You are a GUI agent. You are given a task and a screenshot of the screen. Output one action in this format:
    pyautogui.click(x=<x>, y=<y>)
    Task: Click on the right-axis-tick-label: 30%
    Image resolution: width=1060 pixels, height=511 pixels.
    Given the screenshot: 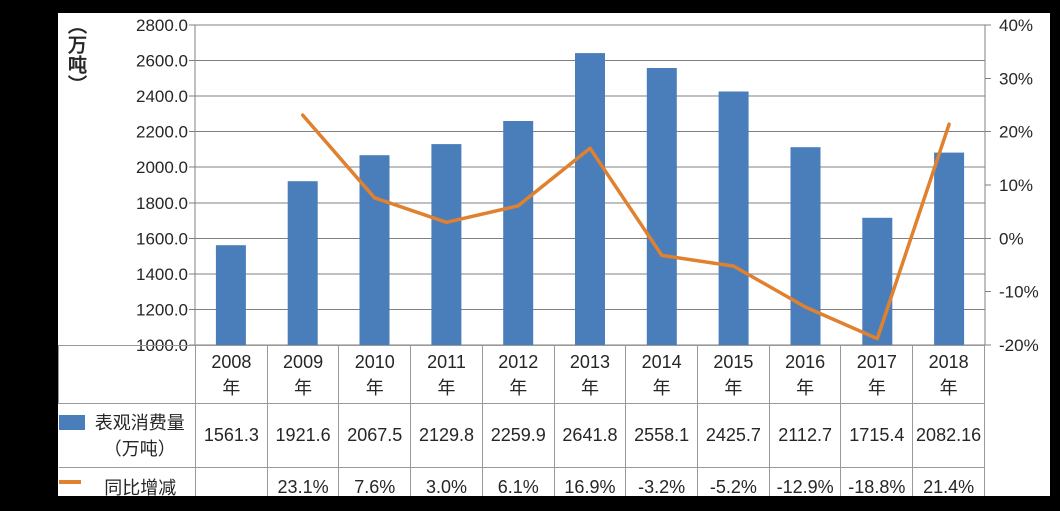 What is the action you would take?
    pyautogui.click(x=1016, y=78)
    